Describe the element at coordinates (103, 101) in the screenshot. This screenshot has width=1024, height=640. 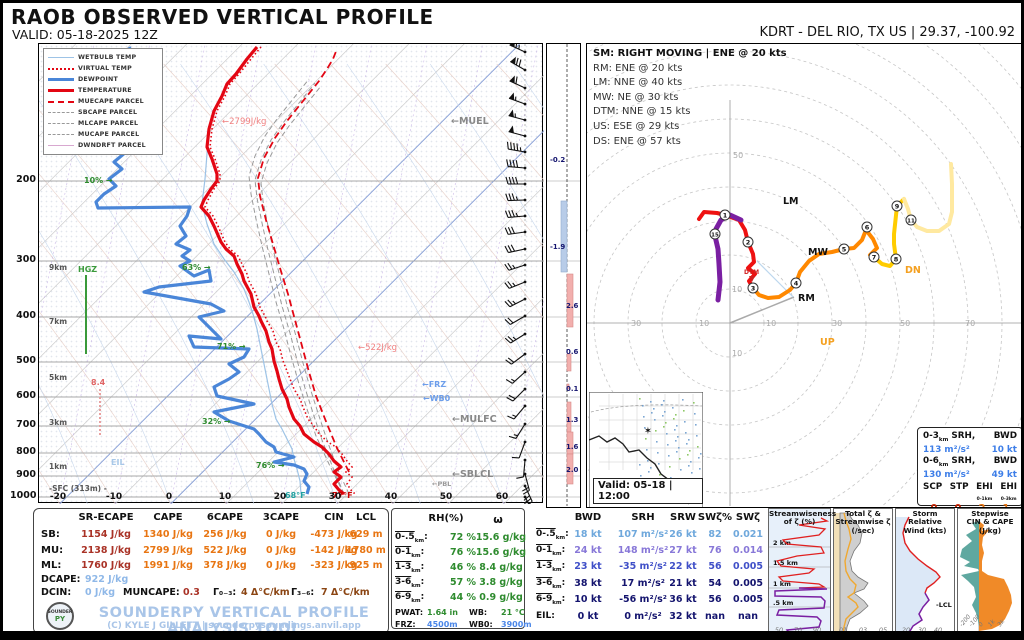
I see `legend-item: MUECAPE PARCEL` at that location.